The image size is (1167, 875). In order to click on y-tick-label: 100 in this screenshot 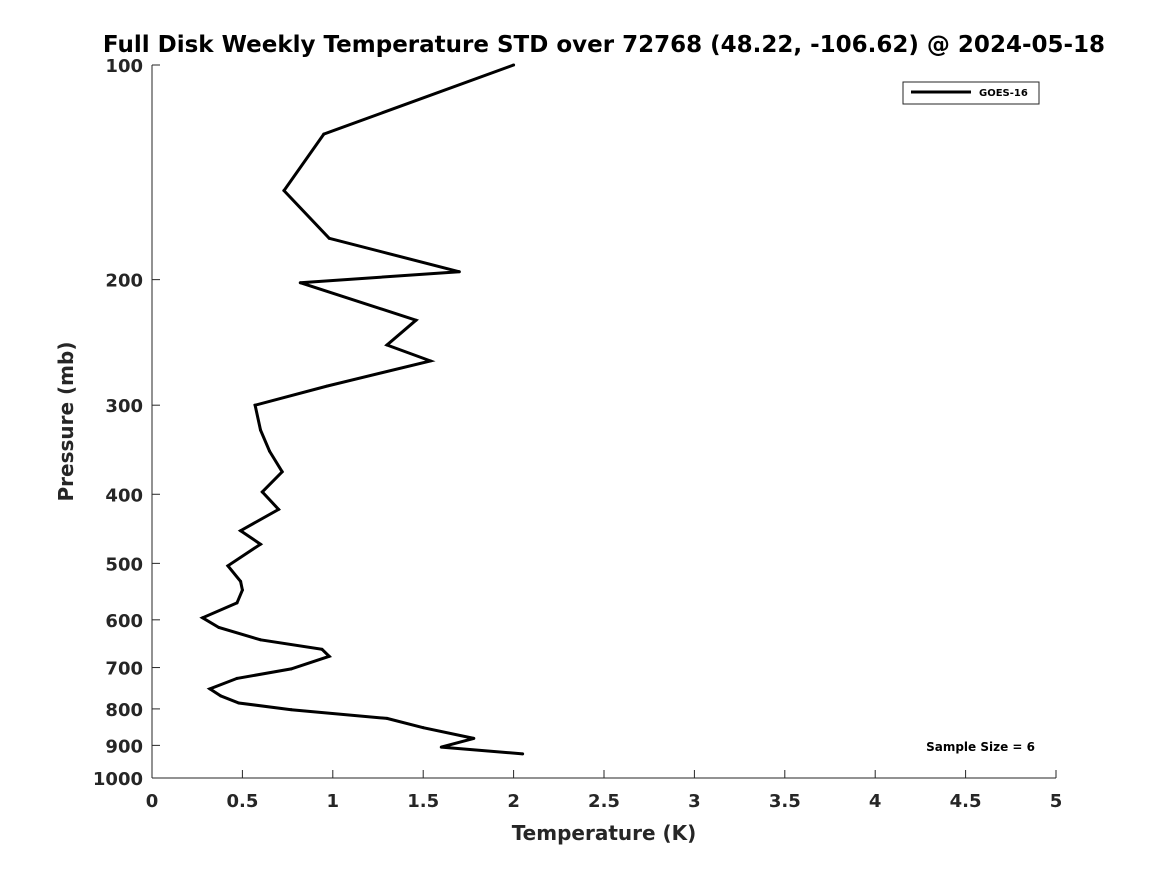, I will do `click(124, 66)`.